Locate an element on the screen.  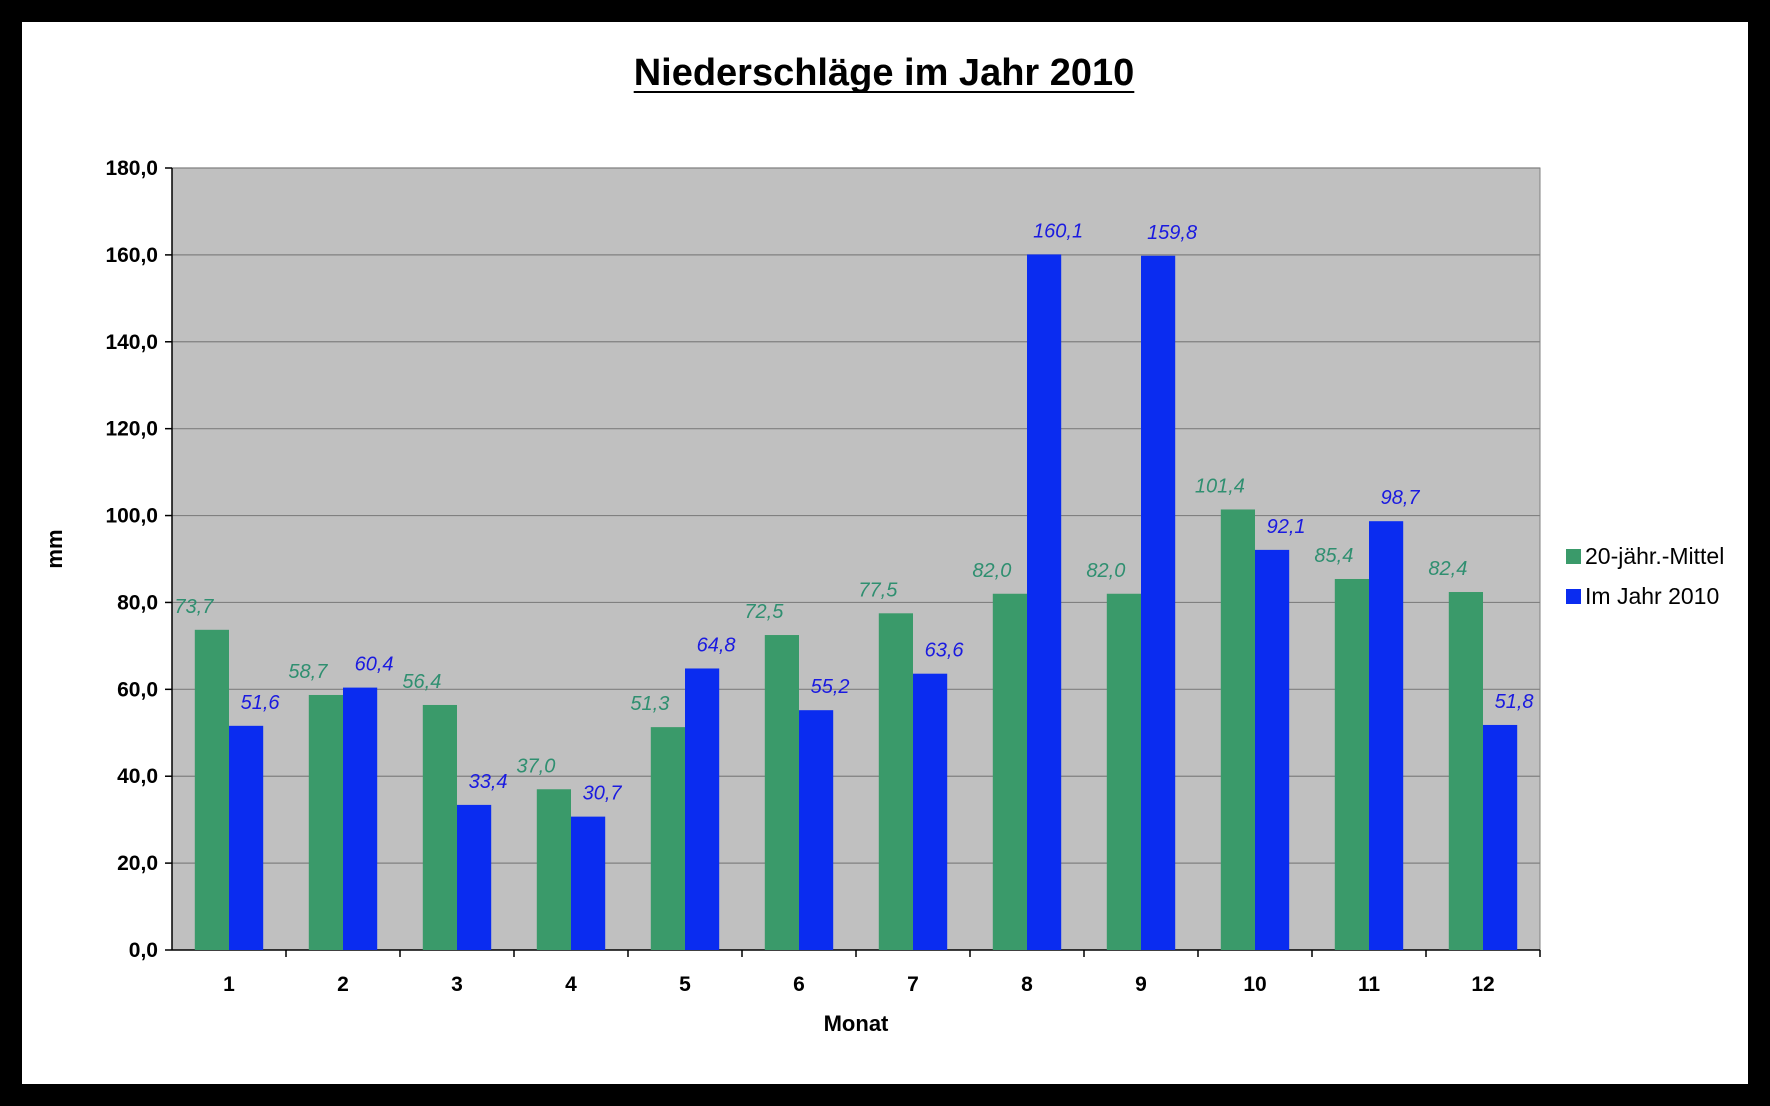
legend: 20-jähr.-Mittel Im Jahr 2010 is located at coordinates (1645, 576).